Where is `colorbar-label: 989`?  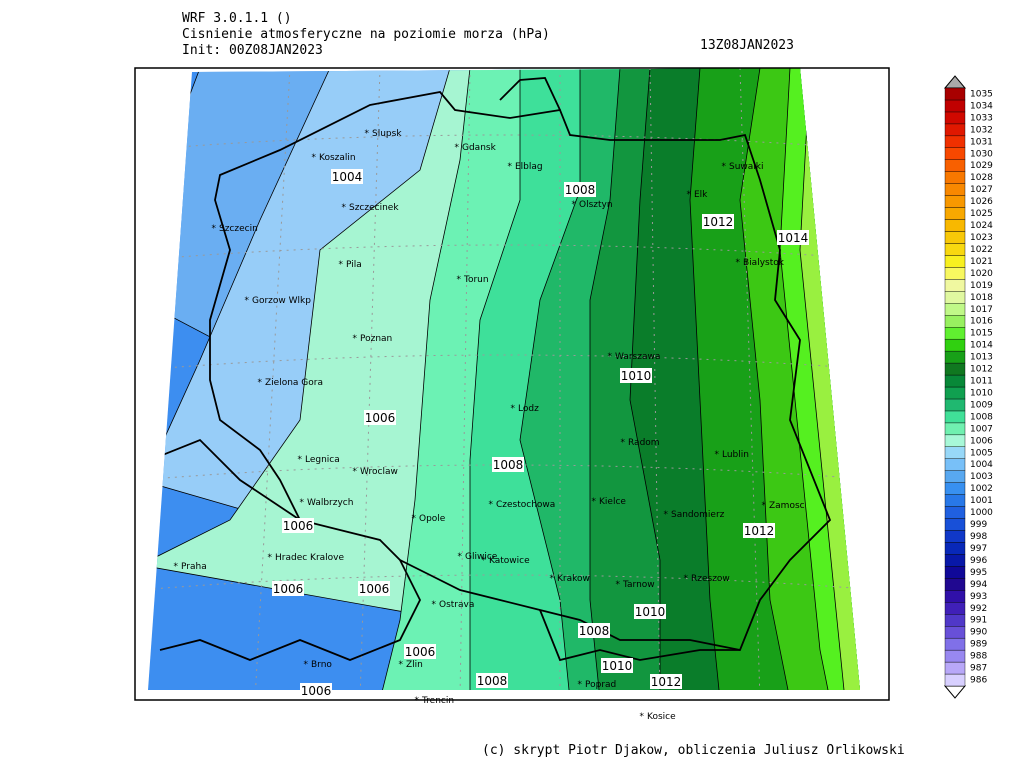 colorbar-label: 989 is located at coordinates (978, 645).